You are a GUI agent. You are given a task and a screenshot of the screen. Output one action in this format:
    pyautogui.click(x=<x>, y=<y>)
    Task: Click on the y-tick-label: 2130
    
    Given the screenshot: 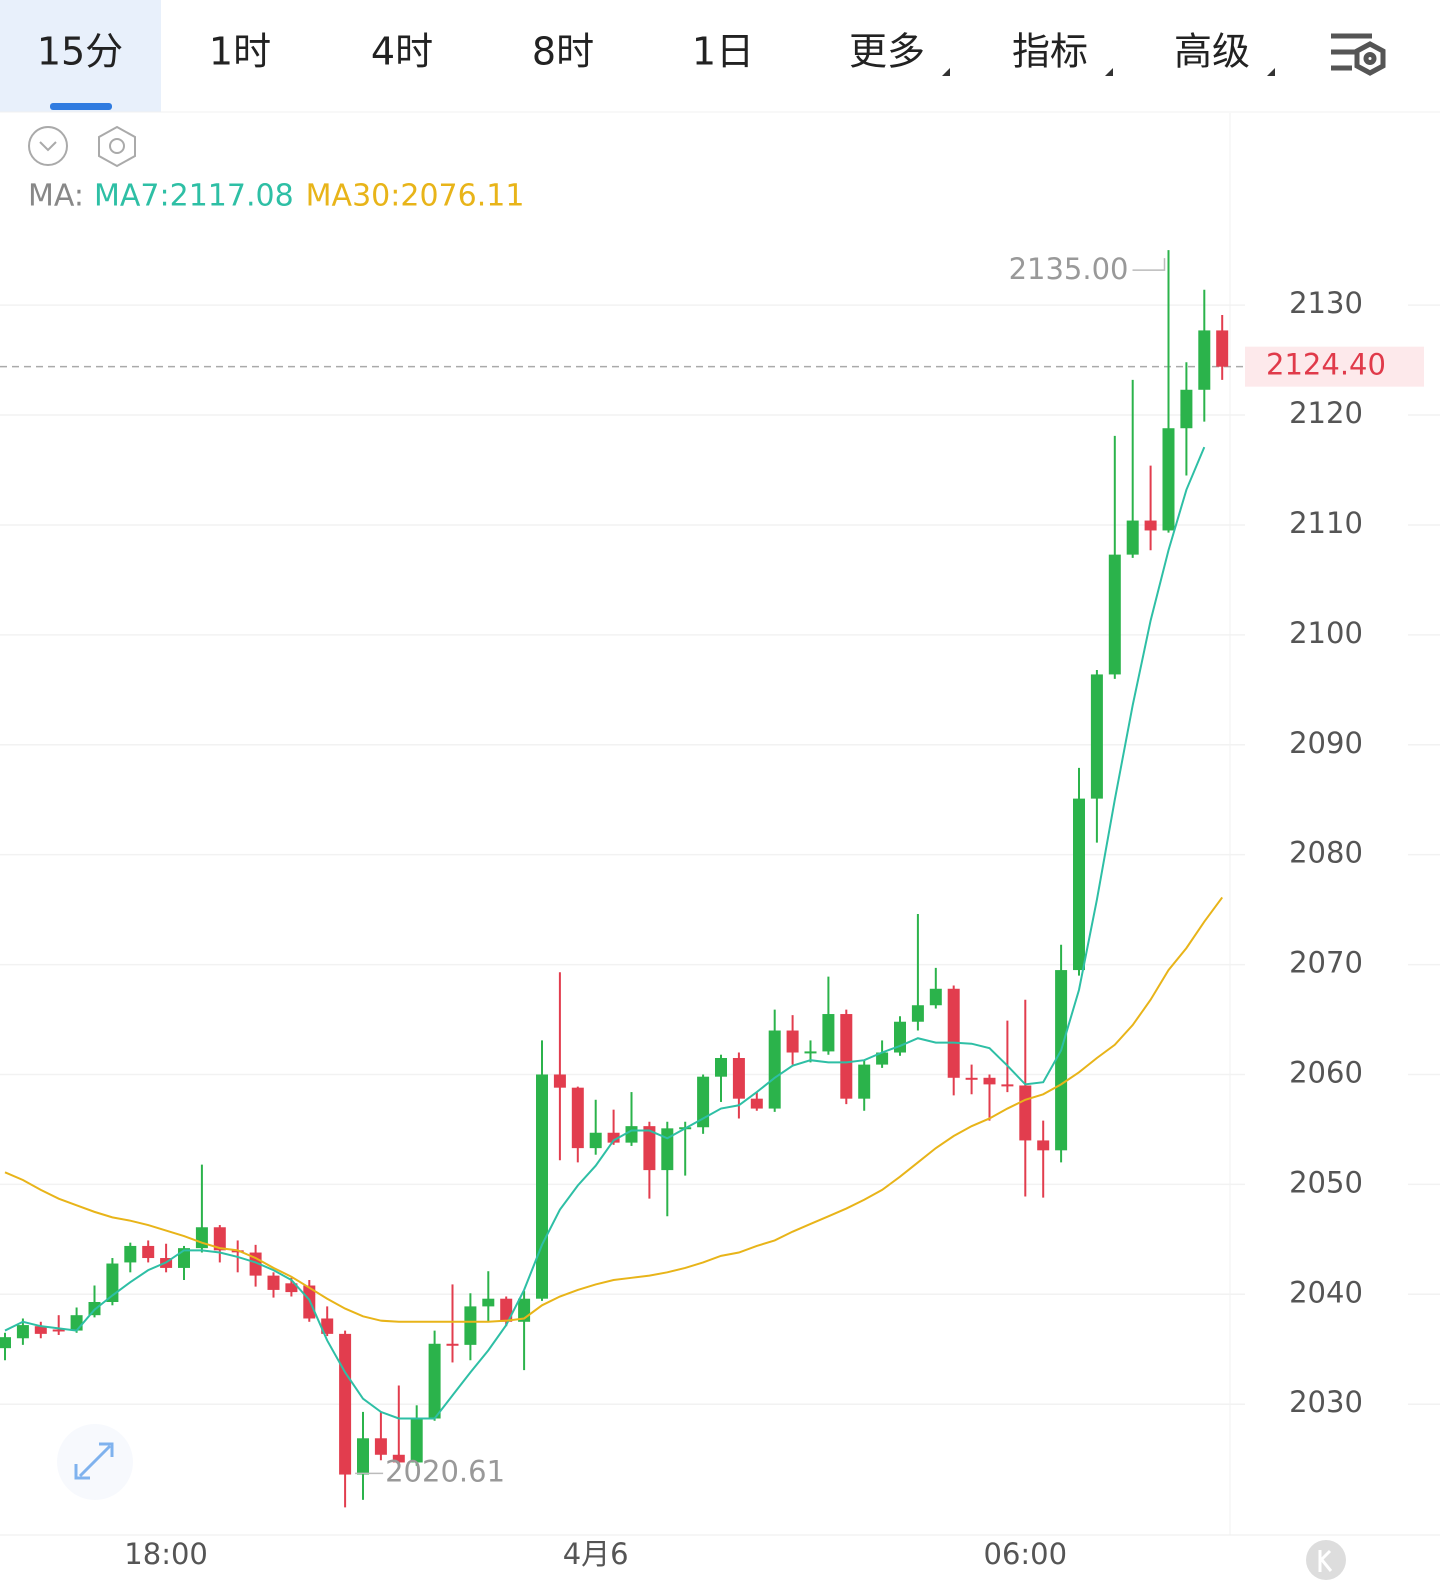 What is the action you would take?
    pyautogui.click(x=1326, y=303)
    